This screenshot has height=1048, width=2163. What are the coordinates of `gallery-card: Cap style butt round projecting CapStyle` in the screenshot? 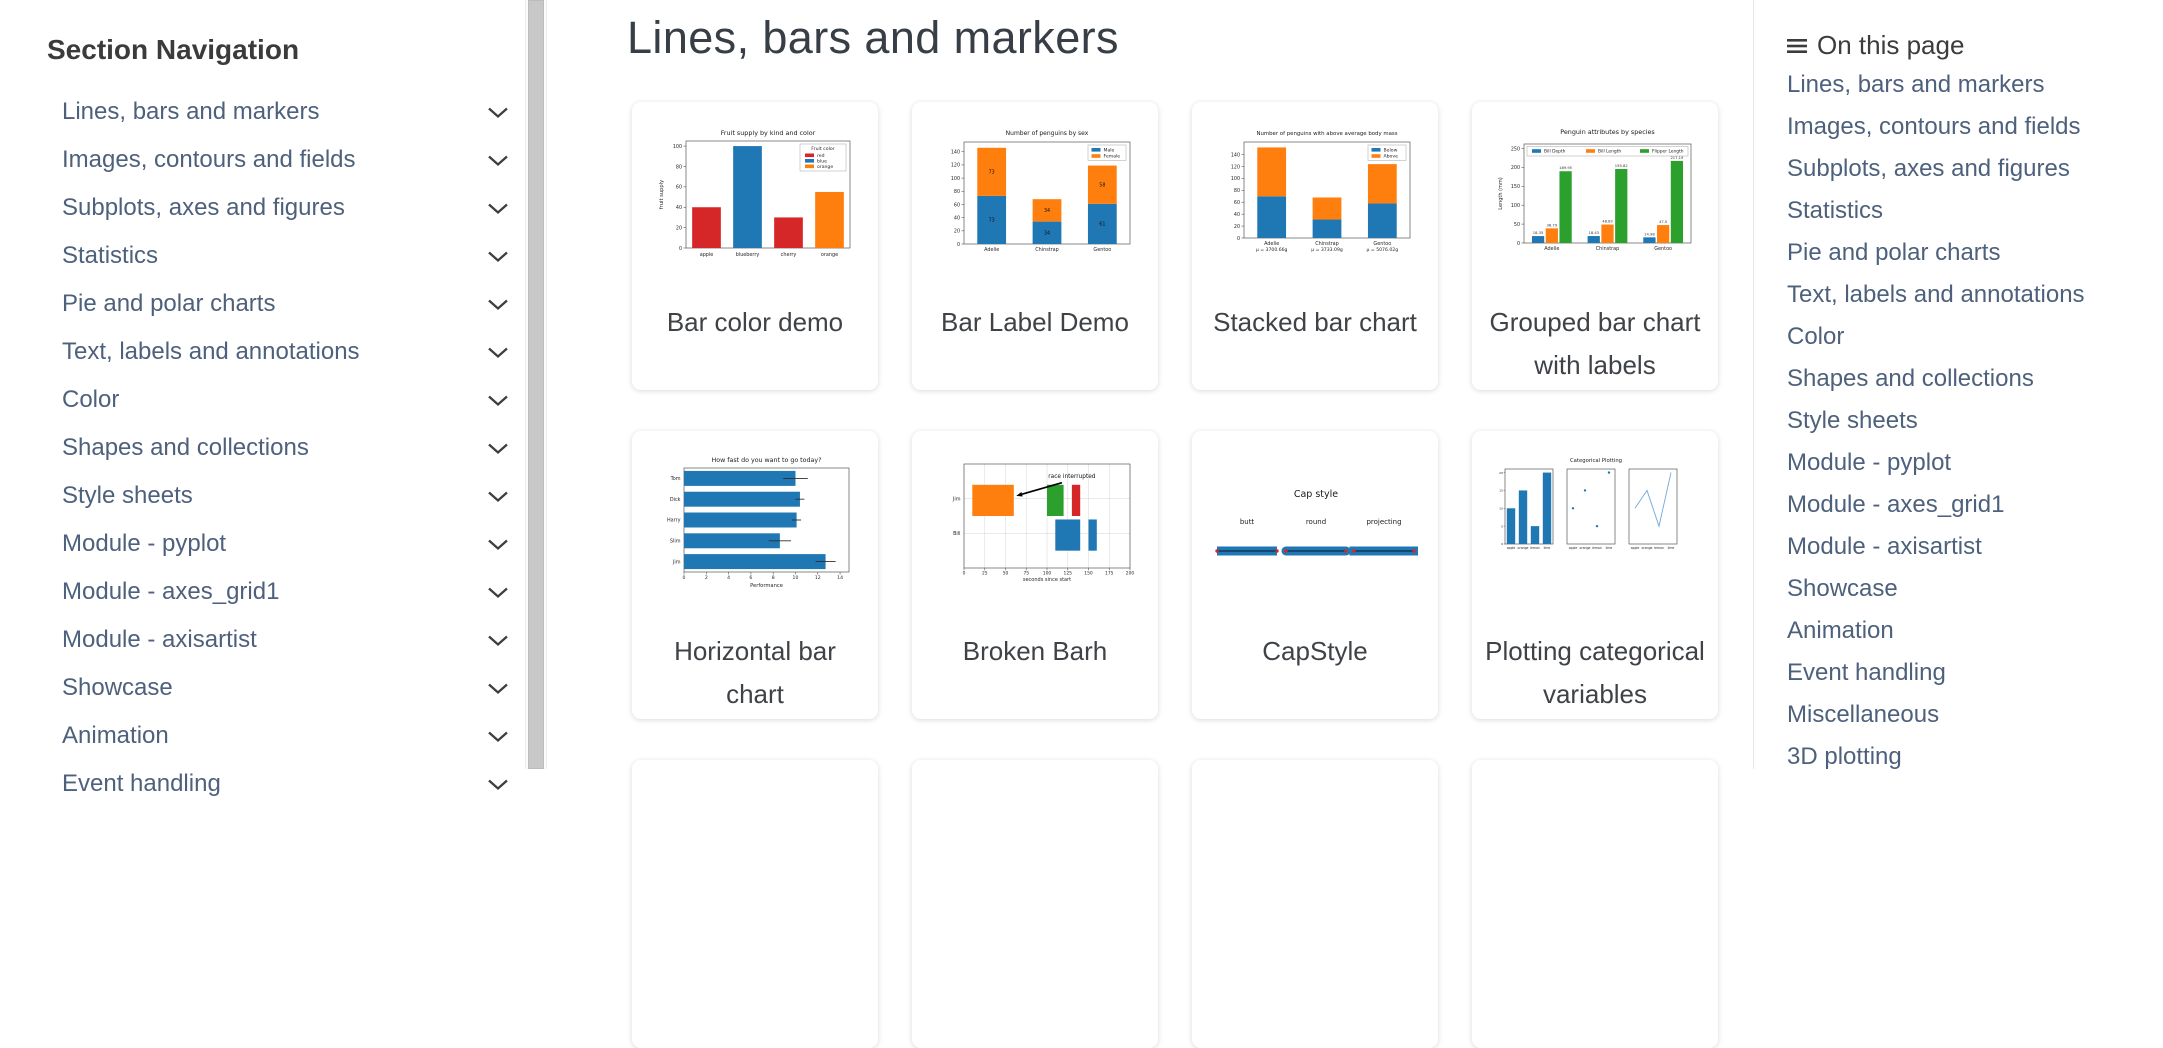 It's located at (1315, 575).